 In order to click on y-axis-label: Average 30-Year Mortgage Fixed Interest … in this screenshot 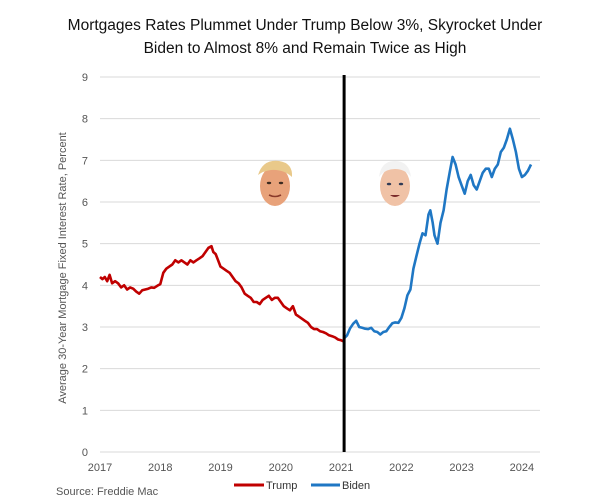, I will do `click(63, 268)`.